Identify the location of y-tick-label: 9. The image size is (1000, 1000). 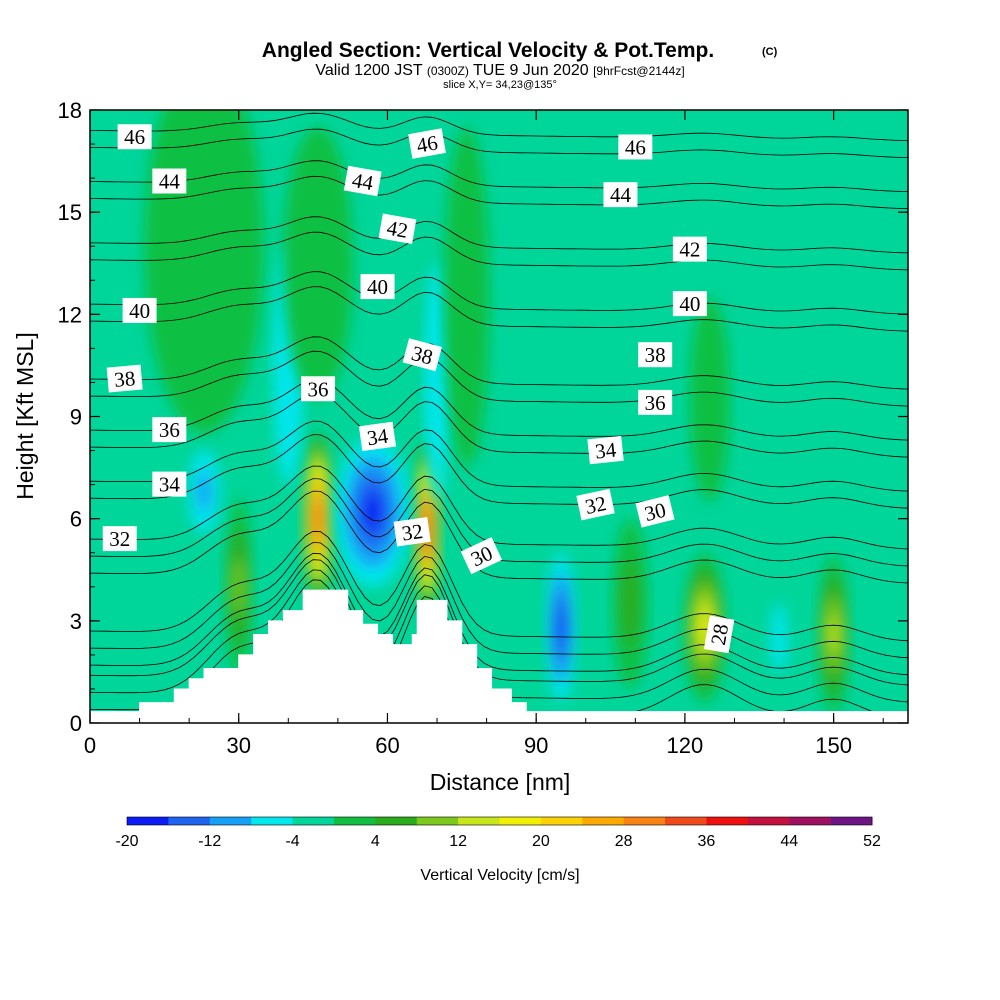
(76, 417).